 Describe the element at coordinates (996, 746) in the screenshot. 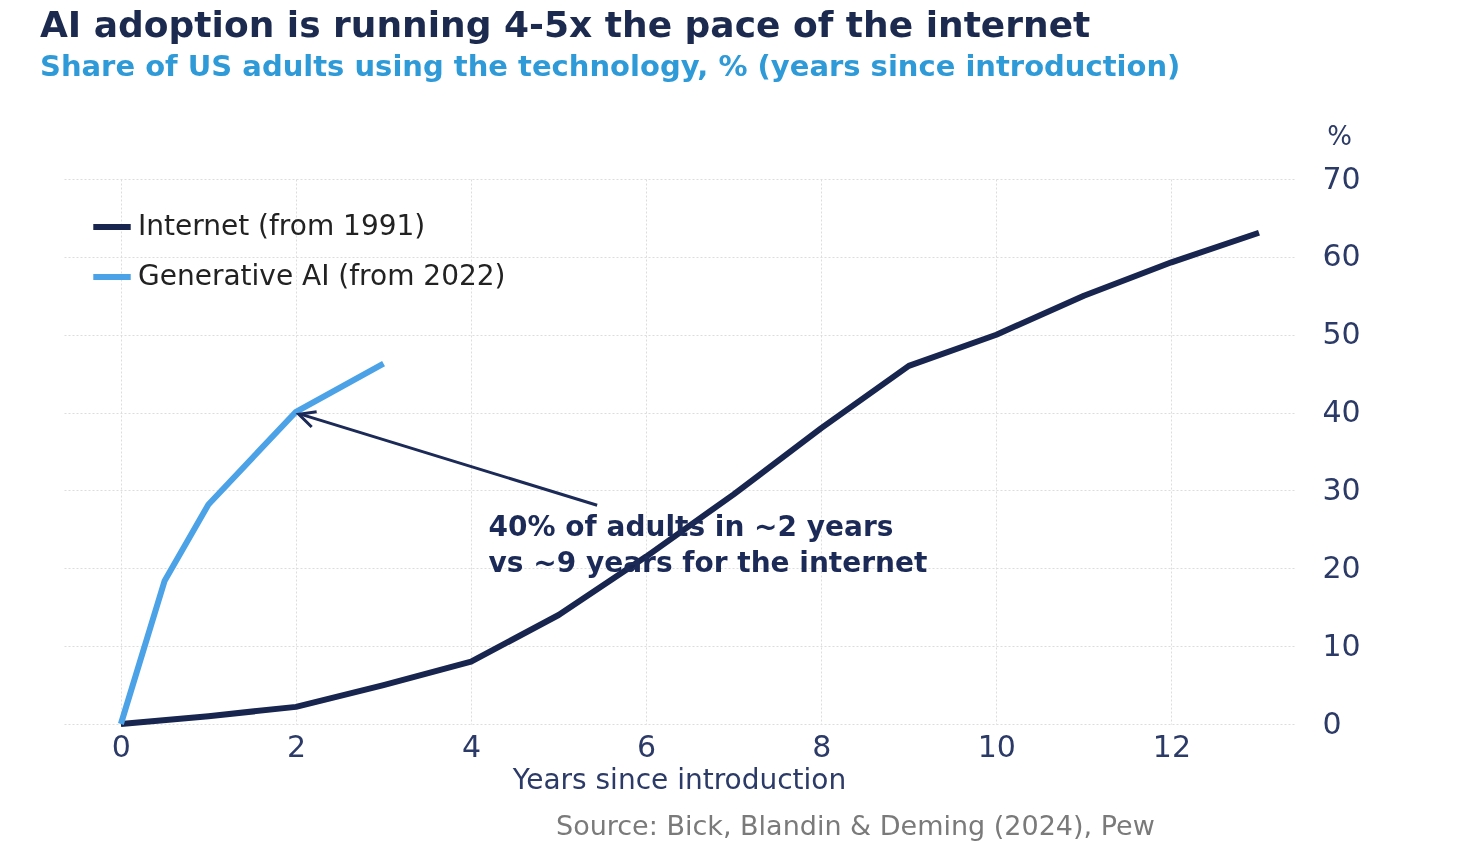

I see `x-tick-label: 10` at that location.